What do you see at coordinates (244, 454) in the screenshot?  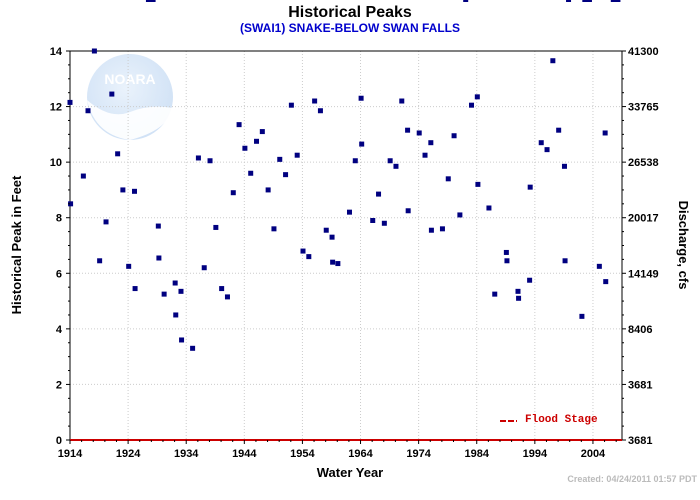 I see `x-tick-label: 1944` at bounding box center [244, 454].